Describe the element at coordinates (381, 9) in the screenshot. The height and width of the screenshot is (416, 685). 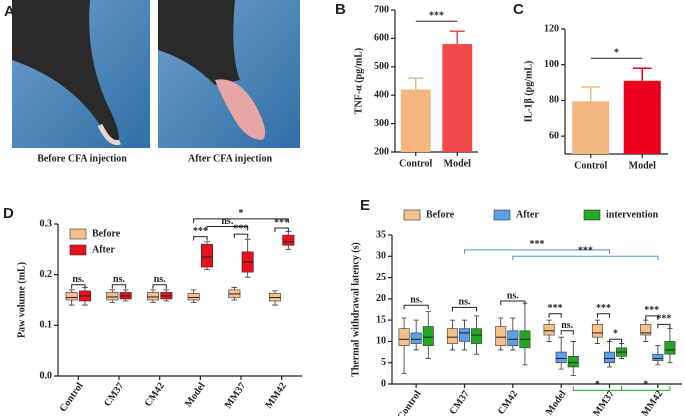
I see `y-tick-label: 700` at that location.